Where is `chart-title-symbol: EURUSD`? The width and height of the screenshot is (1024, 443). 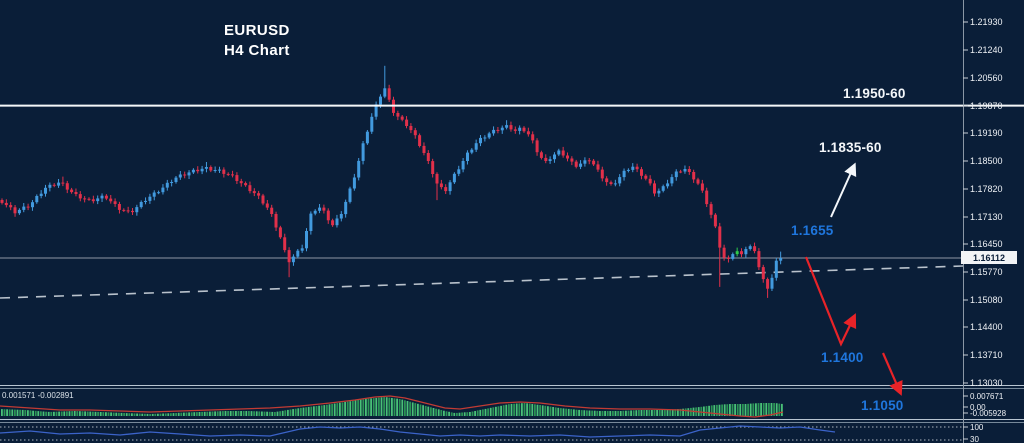 chart-title-symbol: EURUSD is located at coordinates (257, 30).